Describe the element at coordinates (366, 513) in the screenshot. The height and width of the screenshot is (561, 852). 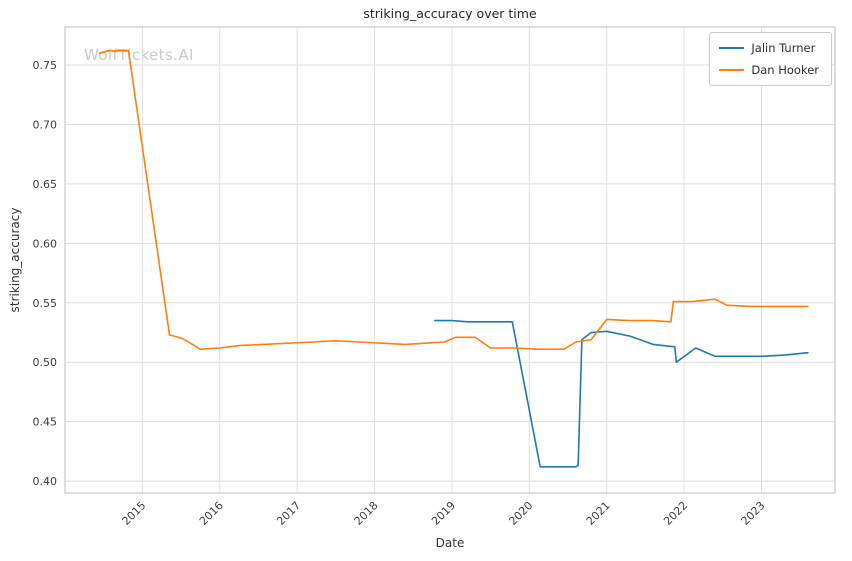
I see `svg-text: 2018` at that location.